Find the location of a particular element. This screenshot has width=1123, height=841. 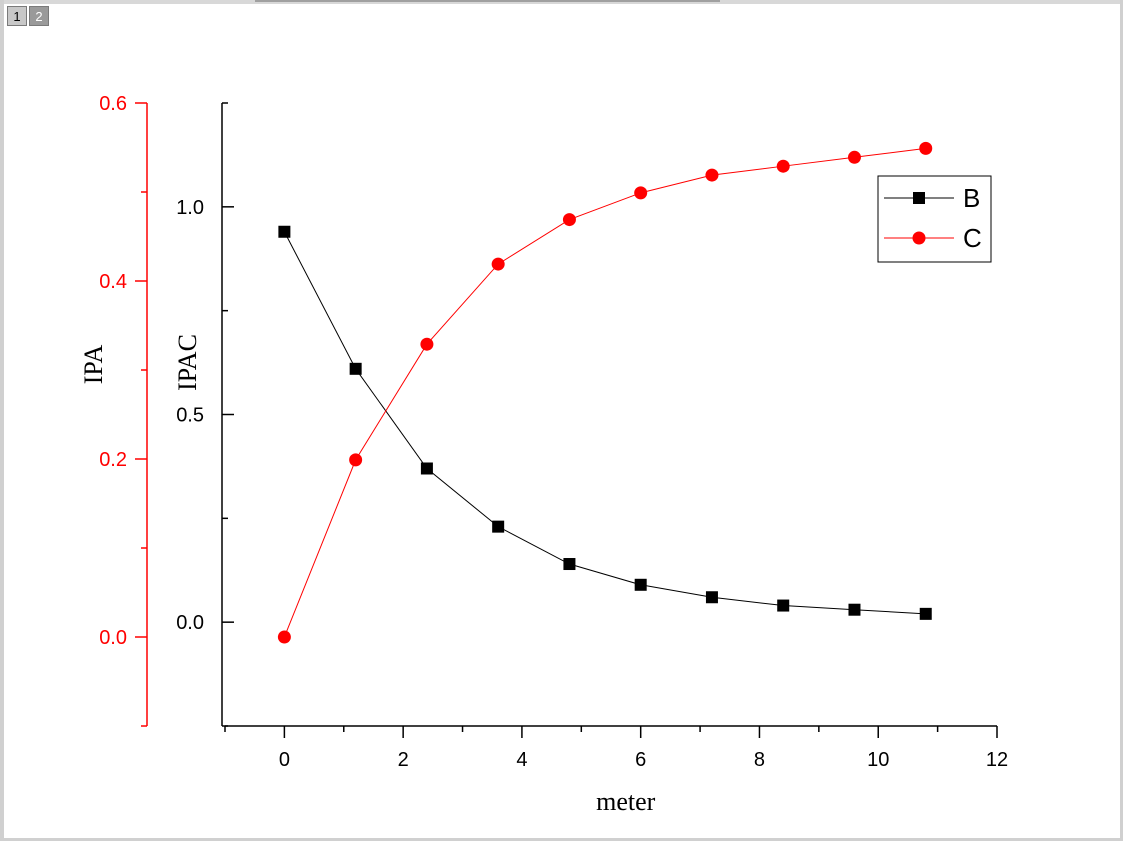

ipac-tick-label: 0.0 is located at coordinates (190, 623).